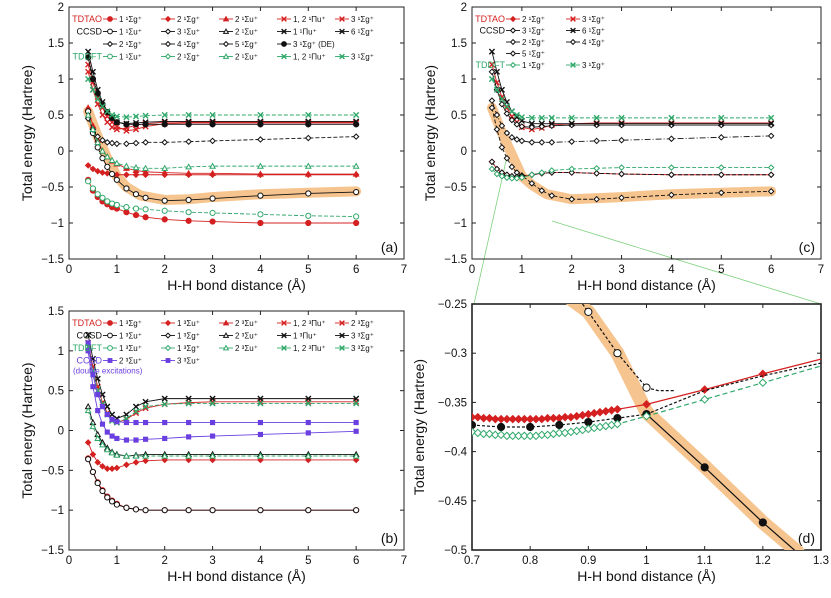  What do you see at coordinates (309, 19) in the screenshot?
I see `legend-entry-label: 1, 2 ¹Πu⁺` at bounding box center [309, 19].